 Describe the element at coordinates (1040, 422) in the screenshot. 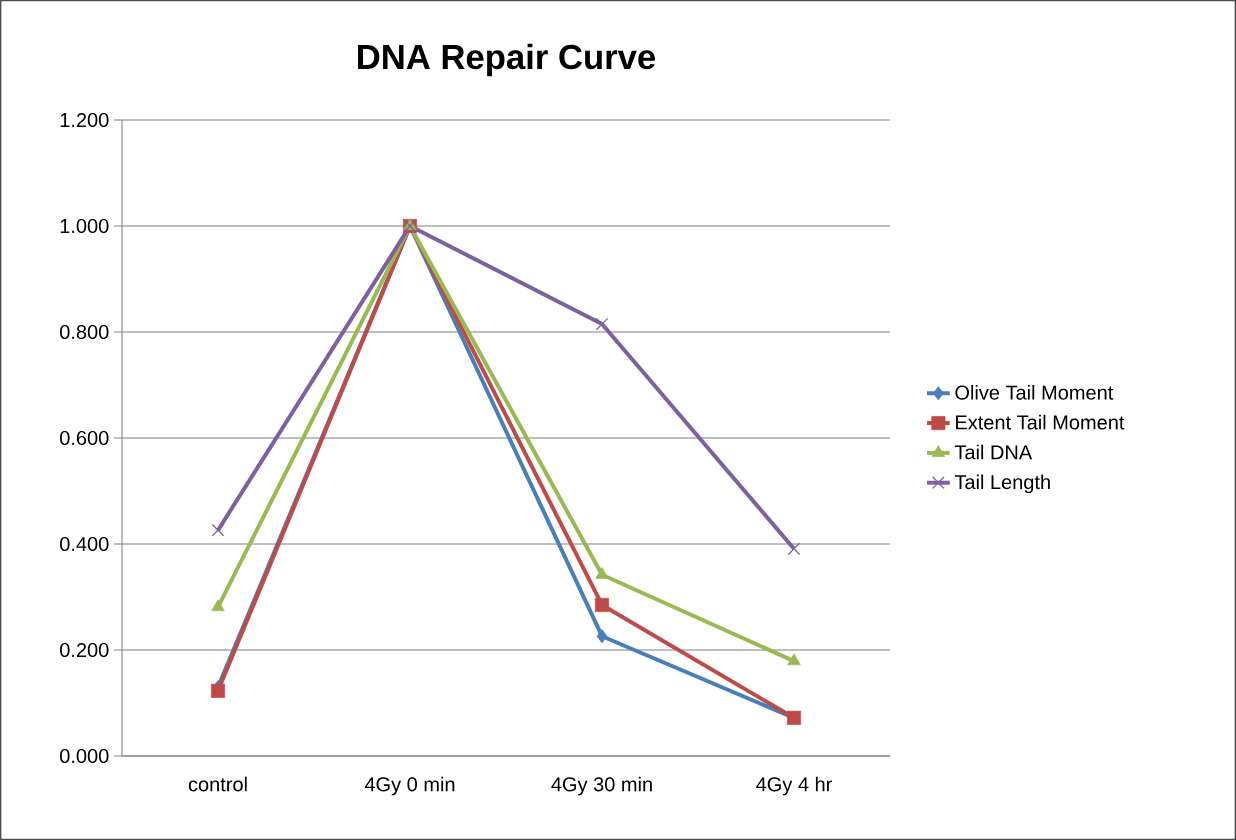

I see `legend-label: Extent Tail Moment` at that location.